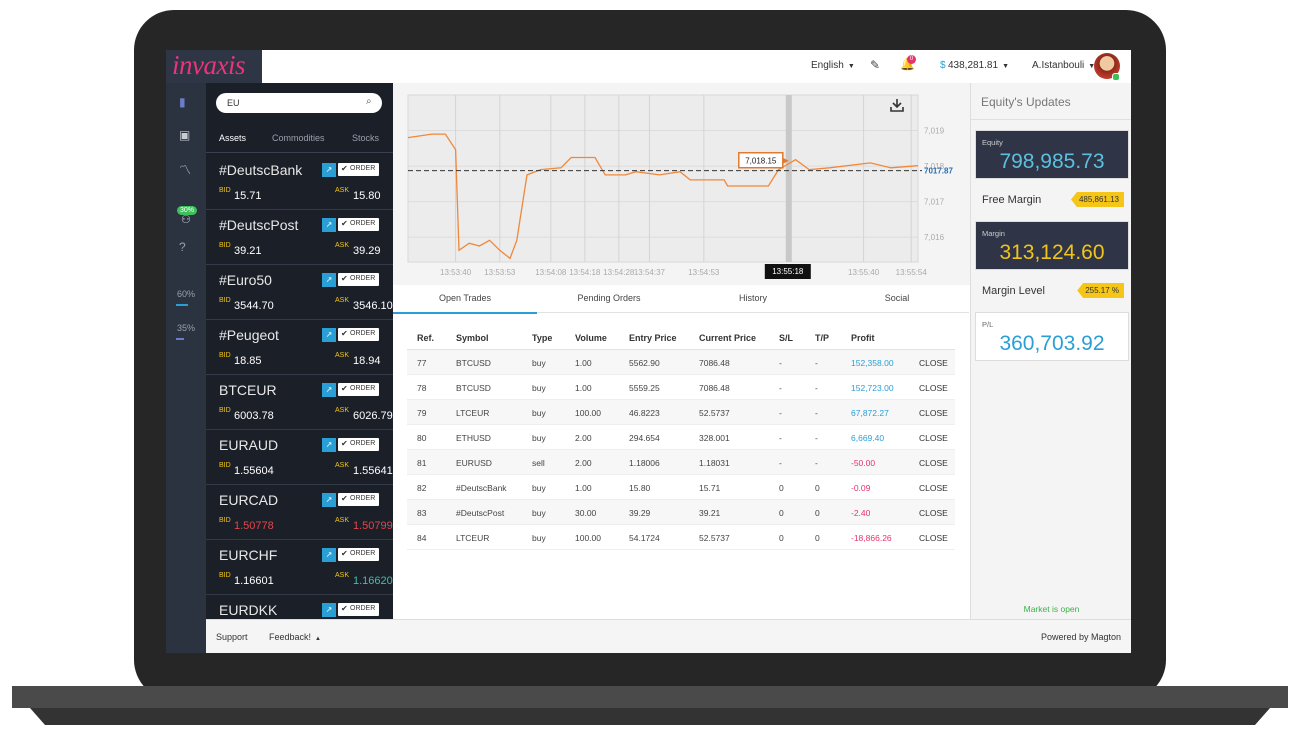 The height and width of the screenshot is (733, 1300). What do you see at coordinates (249, 445) in the screenshot?
I see `asset-name: EURAUD` at bounding box center [249, 445].